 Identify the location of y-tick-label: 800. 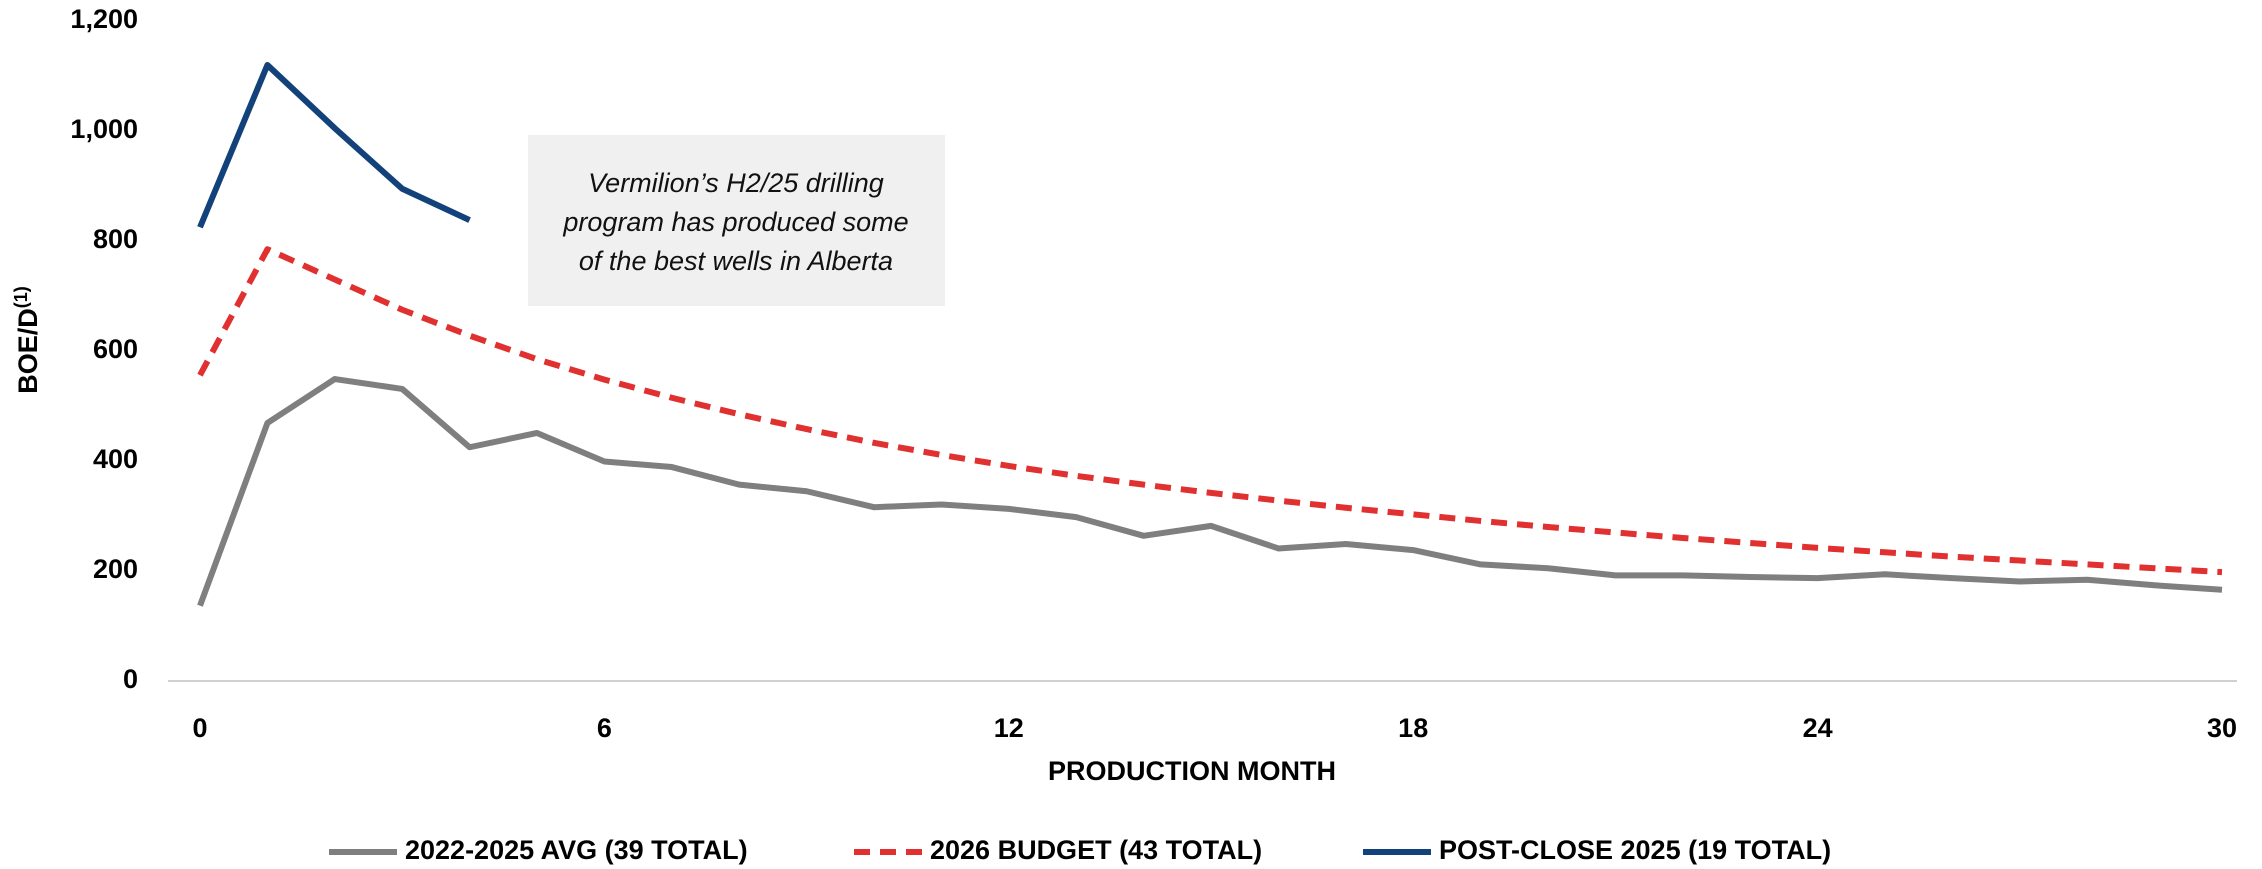
(115, 239).